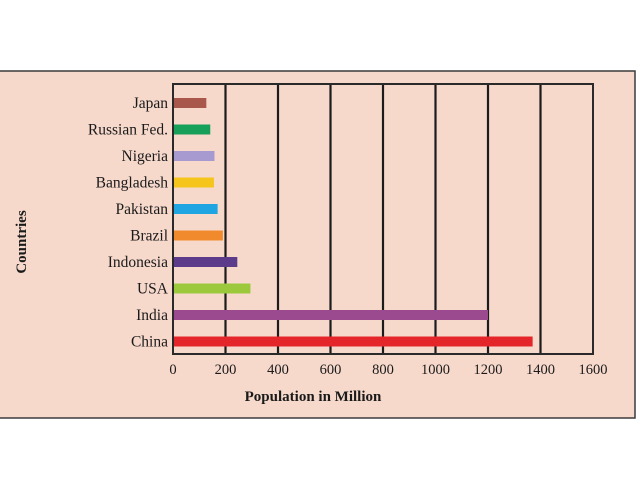  I want to click on bar-bangladesh, so click(193, 182).